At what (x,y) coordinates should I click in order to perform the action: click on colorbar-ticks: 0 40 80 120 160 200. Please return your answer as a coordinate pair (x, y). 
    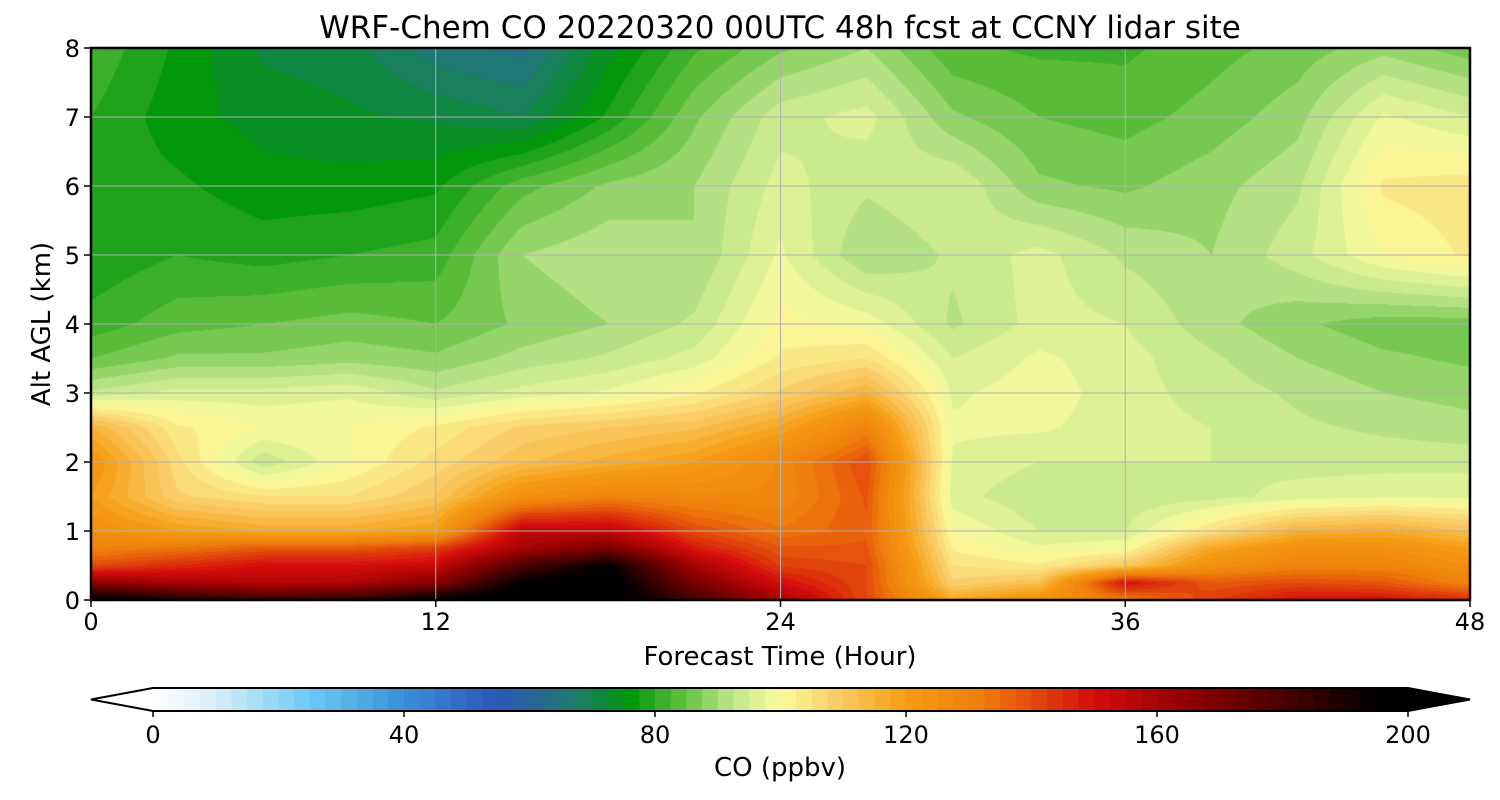
    Looking at the image, I should click on (788, 730).